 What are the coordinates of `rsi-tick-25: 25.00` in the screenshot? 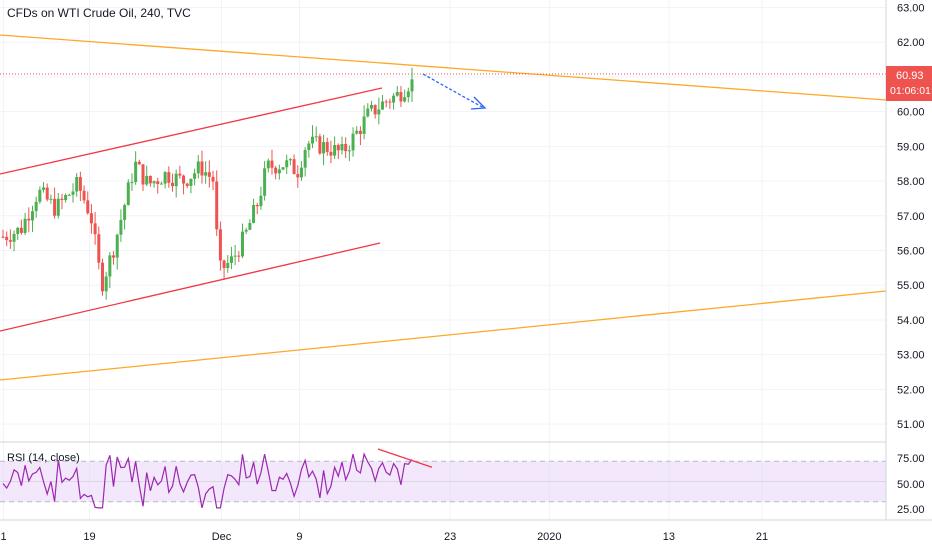 It's located at (911, 510).